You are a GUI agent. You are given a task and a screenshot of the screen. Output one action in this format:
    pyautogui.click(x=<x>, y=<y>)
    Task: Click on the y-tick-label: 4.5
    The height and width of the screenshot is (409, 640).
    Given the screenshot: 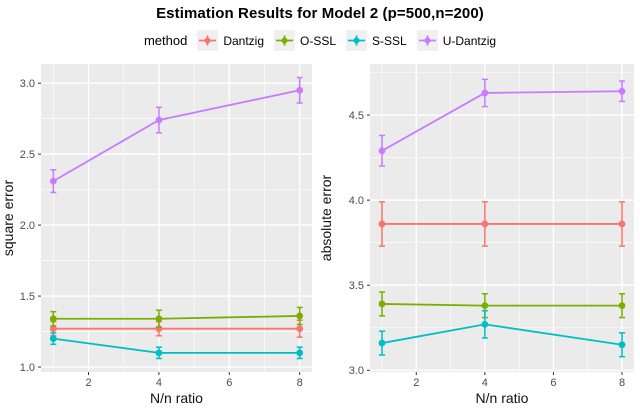 What is the action you would take?
    pyautogui.click(x=356, y=116)
    